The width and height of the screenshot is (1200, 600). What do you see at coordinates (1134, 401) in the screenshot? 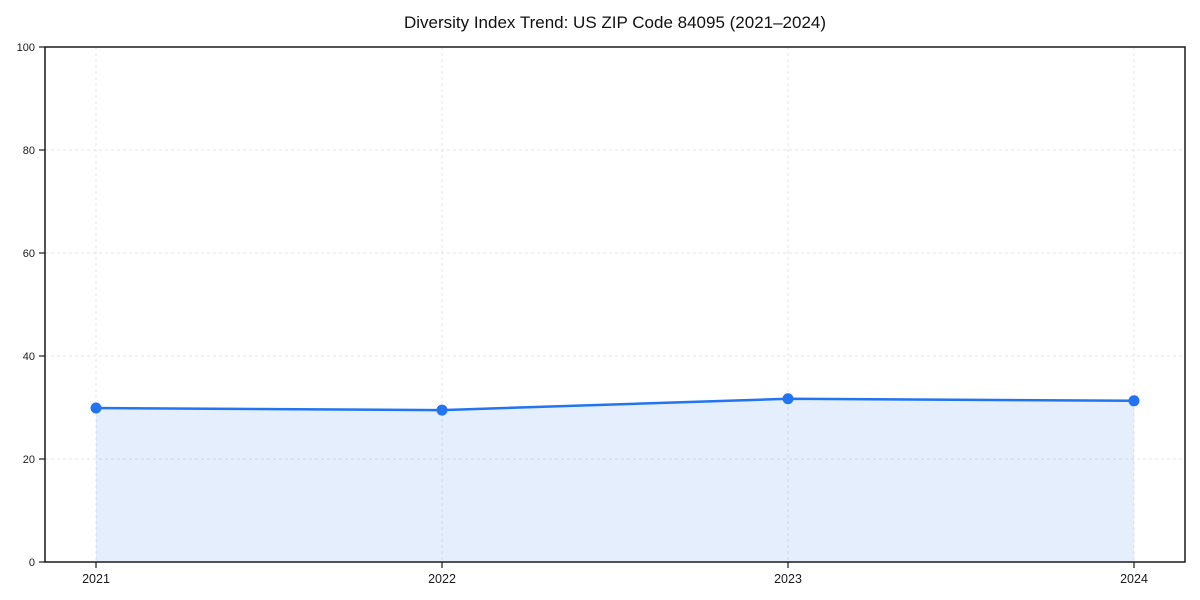
I see `data-point-2024` at bounding box center [1134, 401].